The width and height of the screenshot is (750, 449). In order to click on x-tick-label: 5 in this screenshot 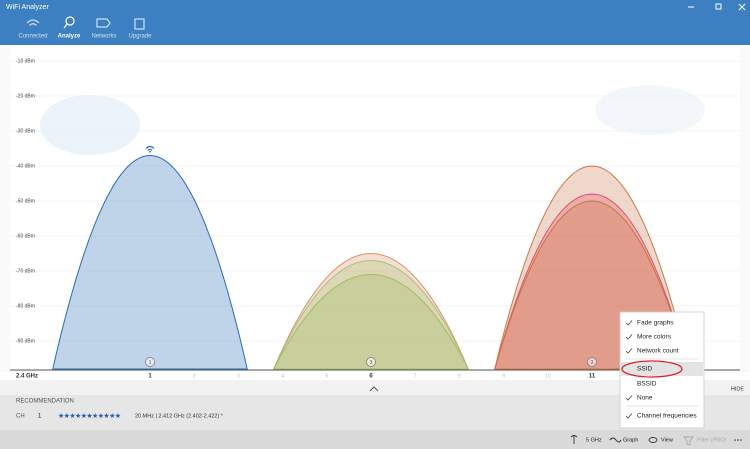, I will do `click(326, 376)`.